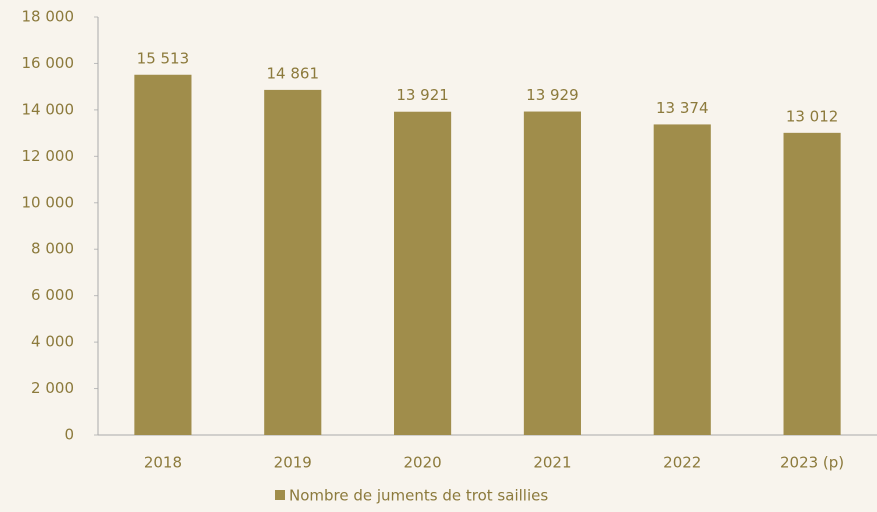  Describe the element at coordinates (293, 73) in the screenshot. I see `value-label: 14 861` at that location.